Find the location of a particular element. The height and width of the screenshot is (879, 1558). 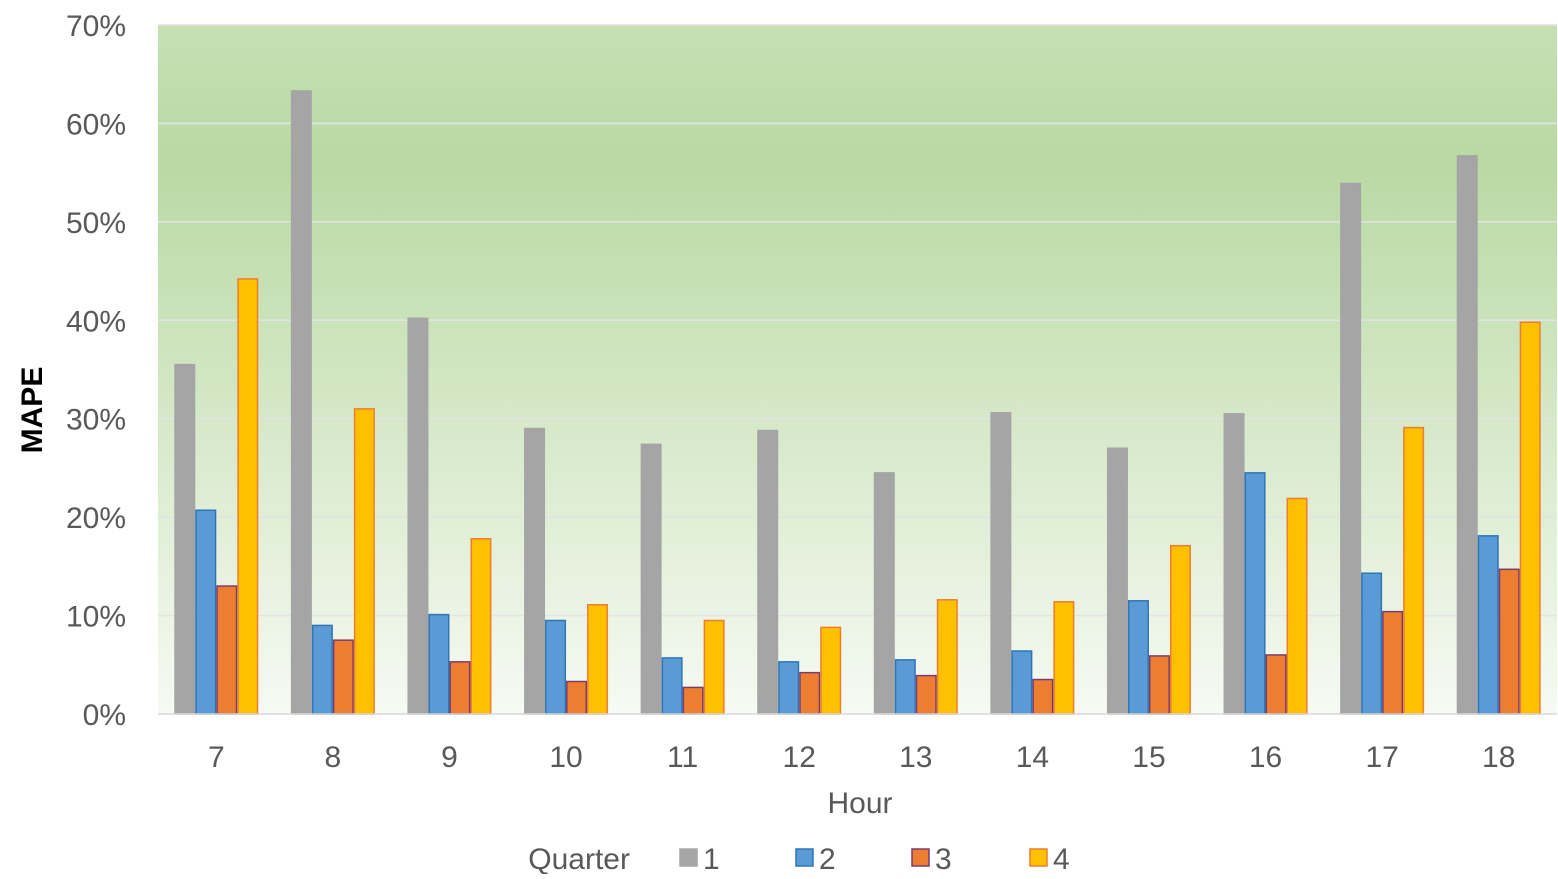

legend-label-1: 1 is located at coordinates (711, 858).